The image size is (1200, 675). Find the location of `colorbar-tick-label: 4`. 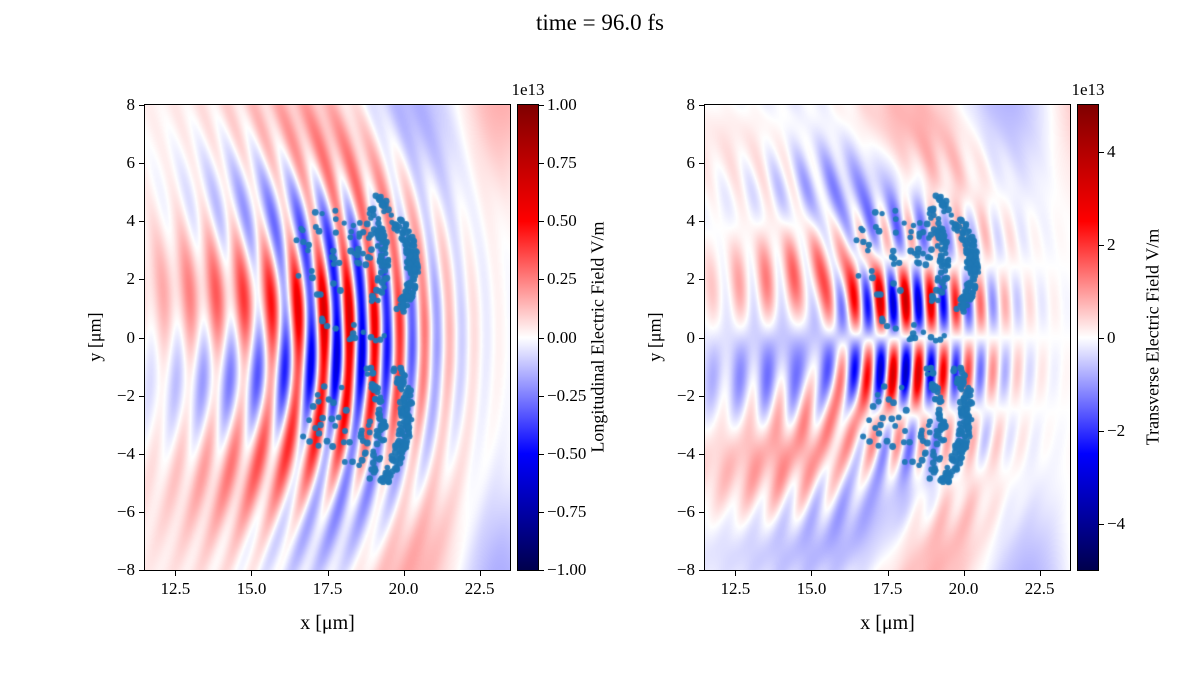

colorbar-tick-label: 4 is located at coordinates (1111, 151).